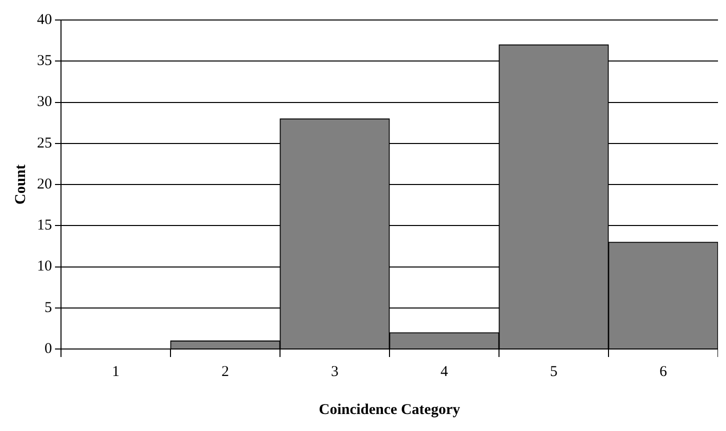  Describe the element at coordinates (44, 102) in the screenshot. I see `y-tick-label: 30` at that location.